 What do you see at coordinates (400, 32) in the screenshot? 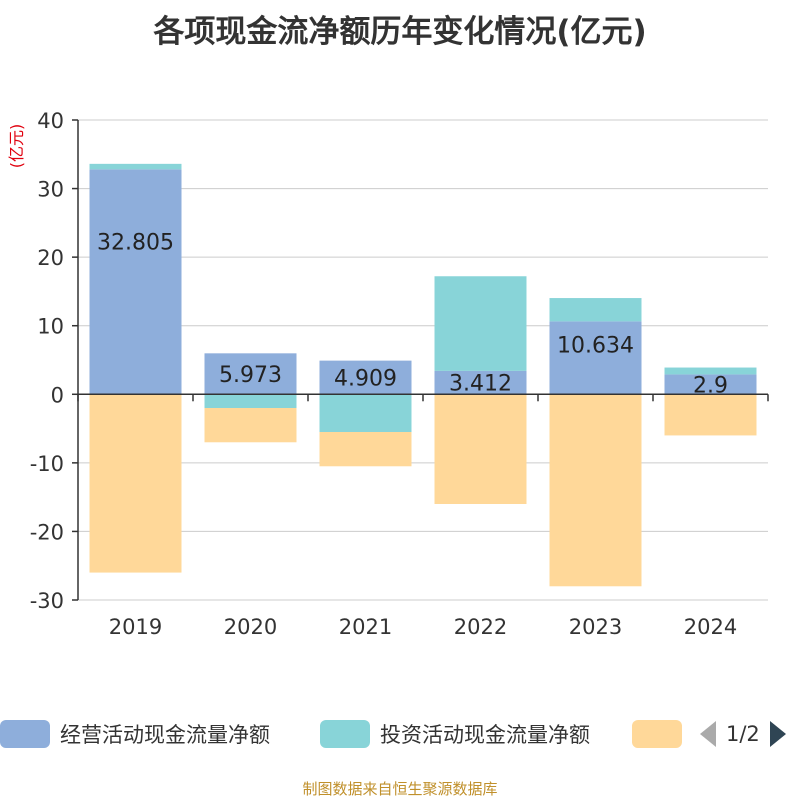
I see `chart-title: 各项现金流净额历年变化情况(亿元)` at bounding box center [400, 32].